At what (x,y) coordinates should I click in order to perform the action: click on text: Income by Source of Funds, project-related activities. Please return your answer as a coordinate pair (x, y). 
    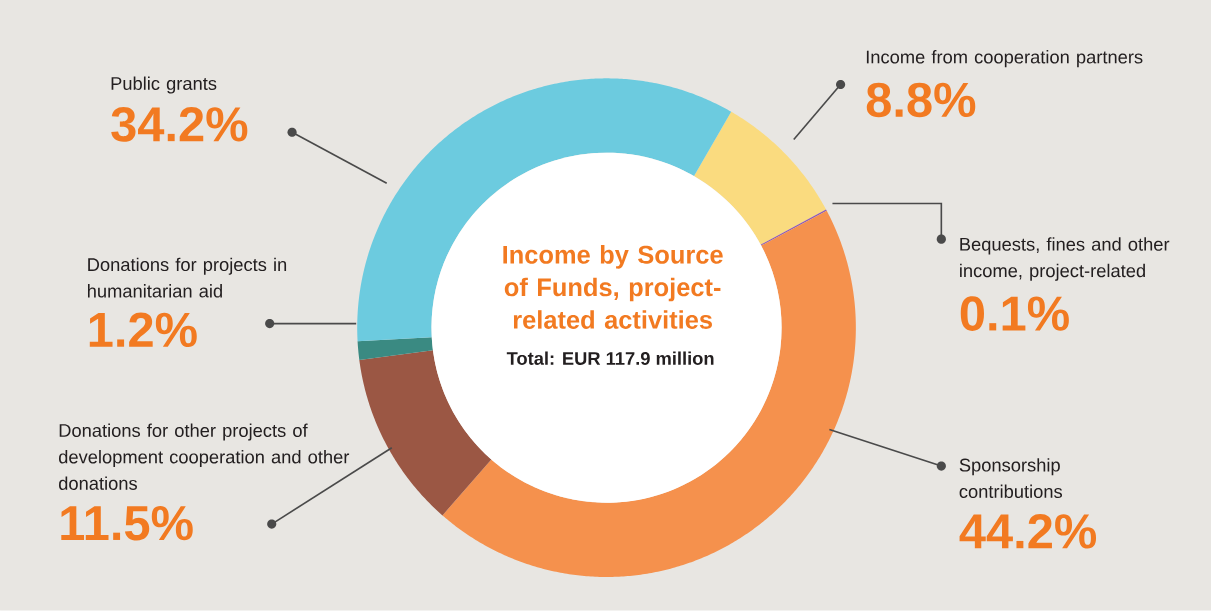
    Looking at the image, I should click on (613, 287).